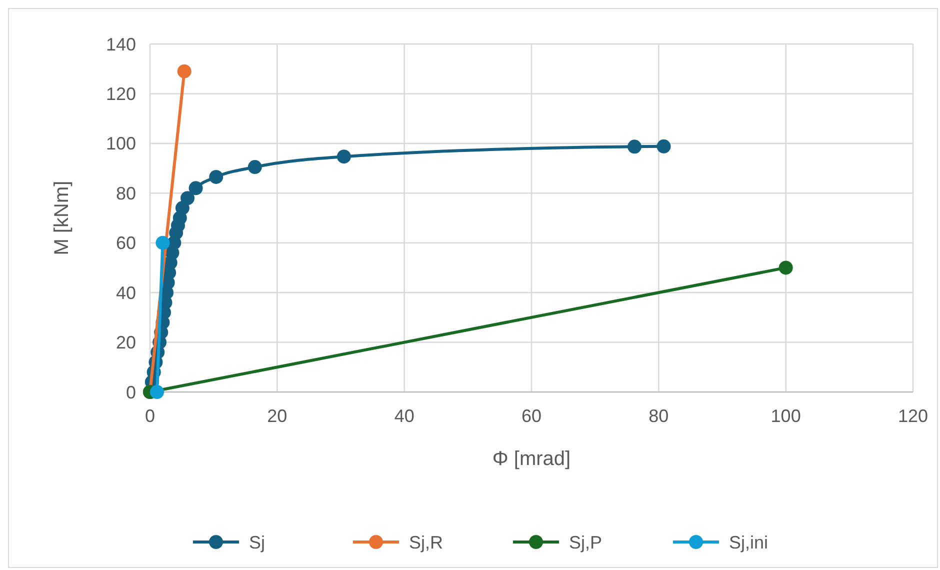 The image size is (940, 570). I want to click on x-tick-label: 100, so click(785, 416).